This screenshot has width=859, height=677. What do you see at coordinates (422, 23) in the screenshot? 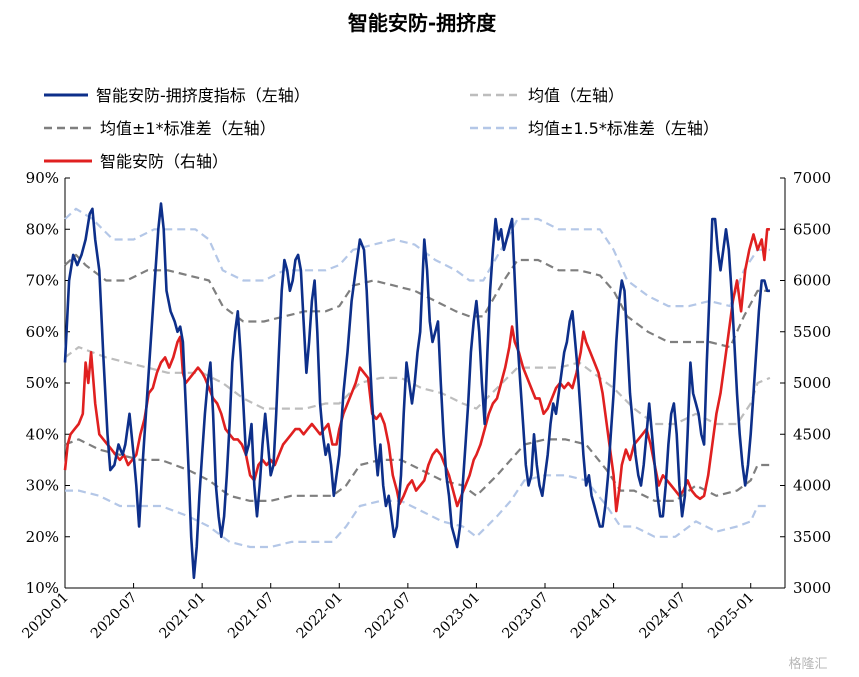
I see `chart-title: 智能安防-拥挤度` at bounding box center [422, 23].